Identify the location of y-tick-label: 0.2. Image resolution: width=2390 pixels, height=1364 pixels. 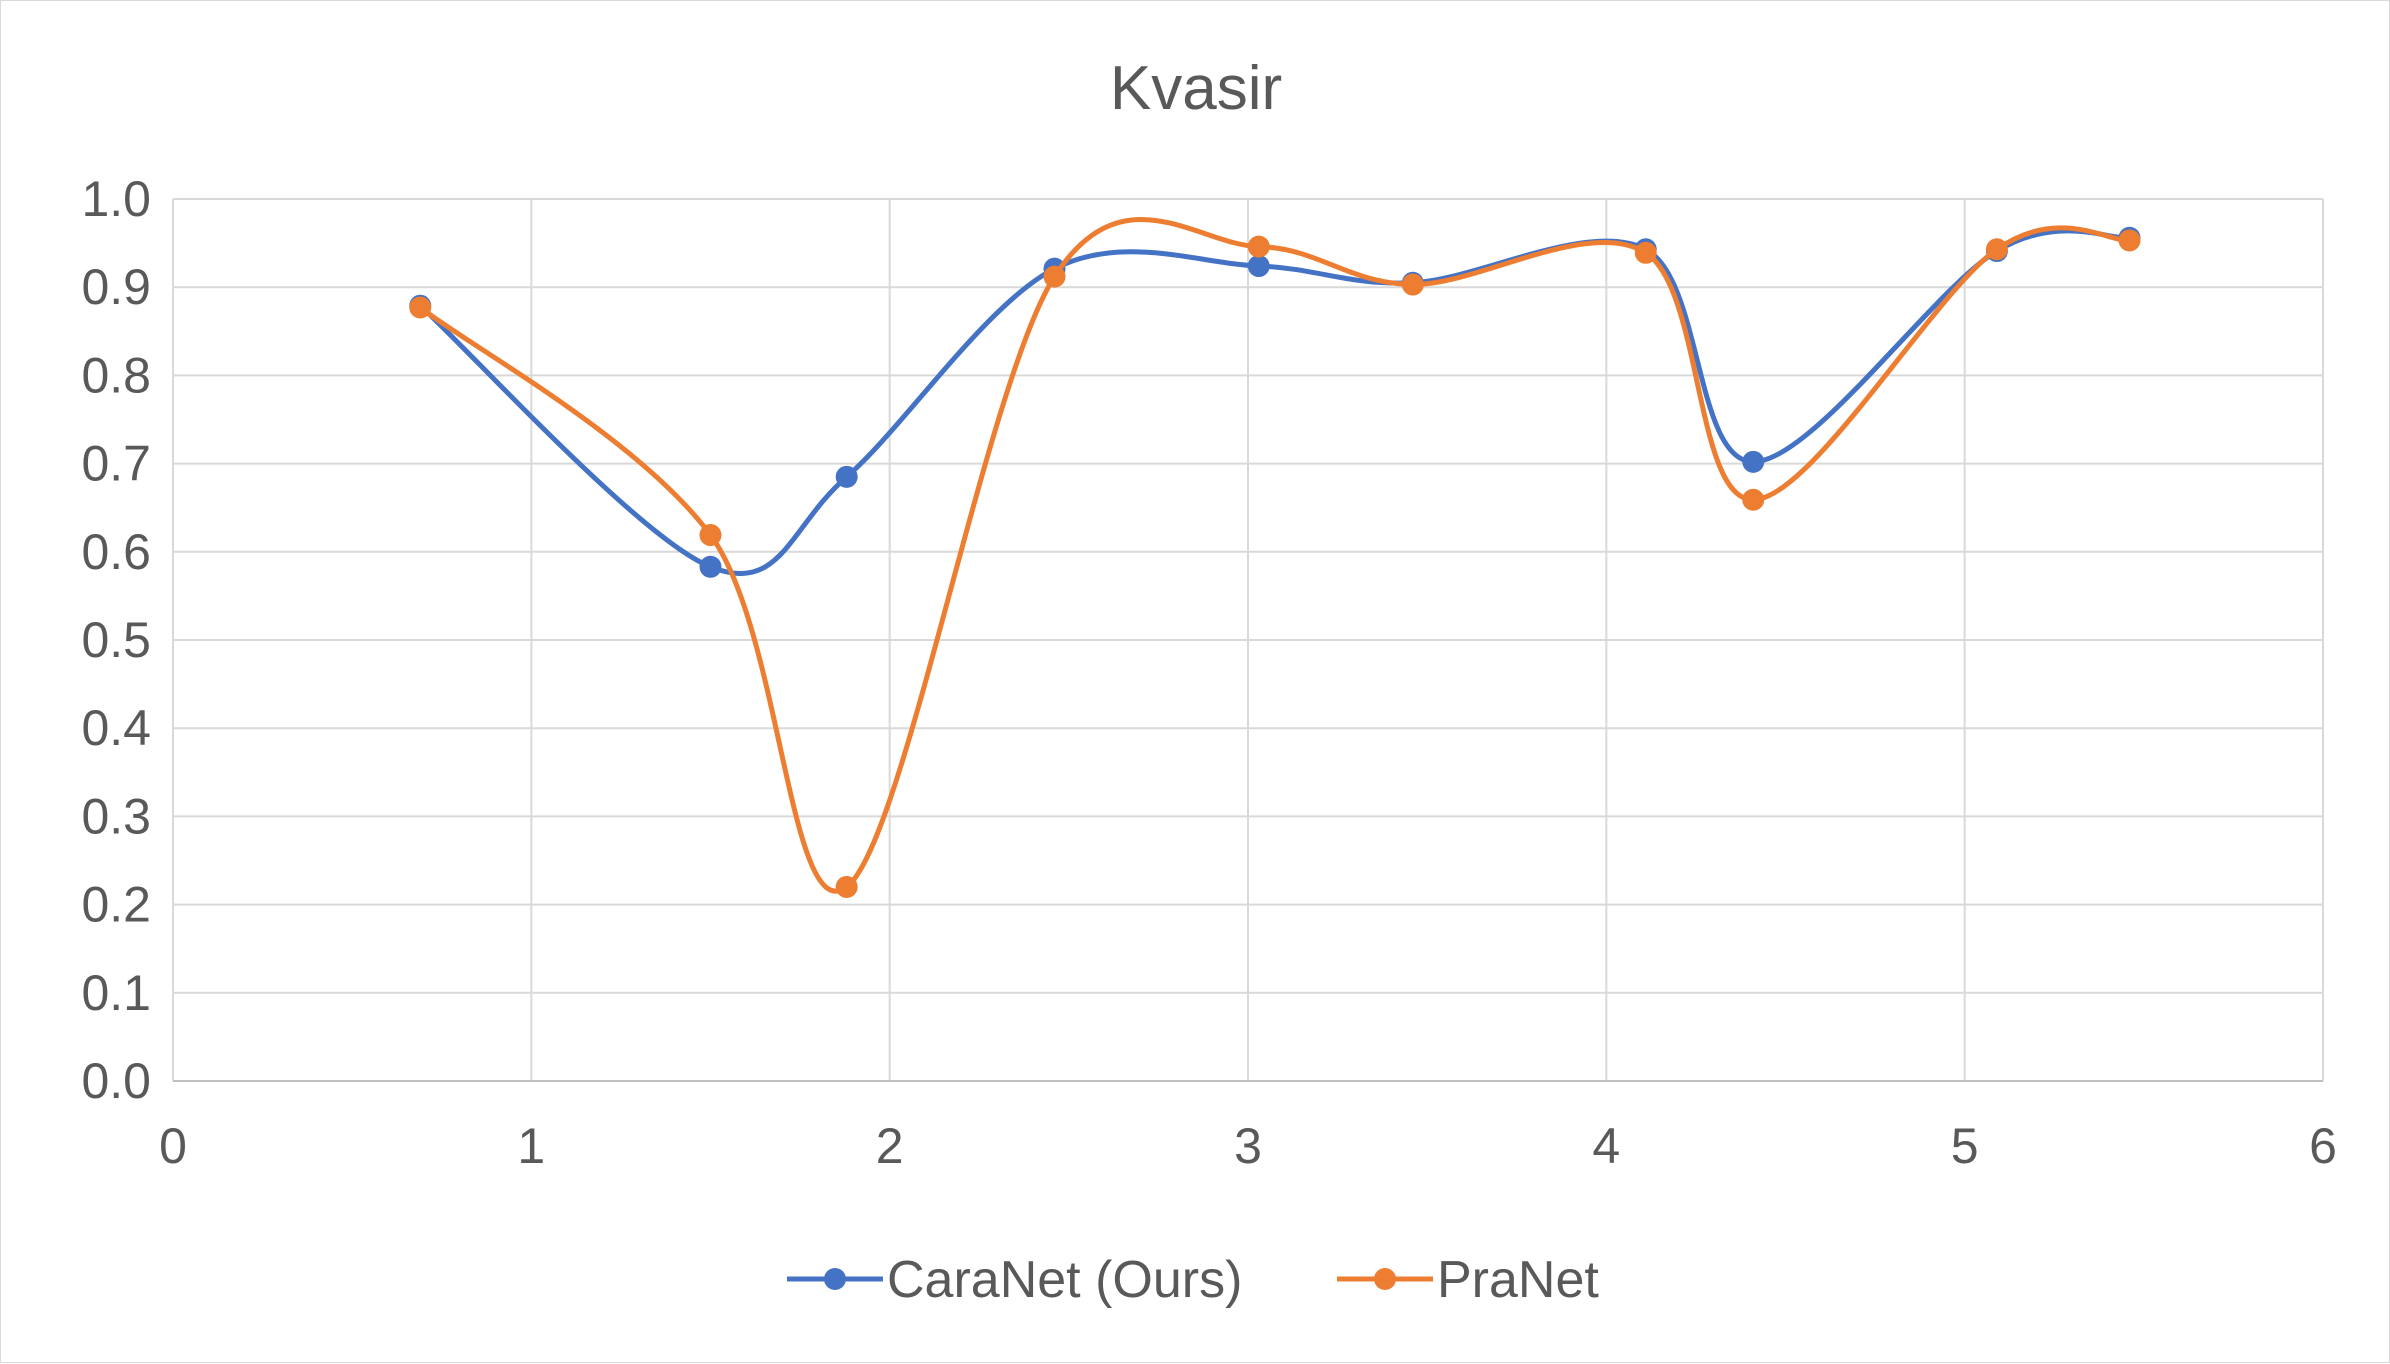
(116, 905).